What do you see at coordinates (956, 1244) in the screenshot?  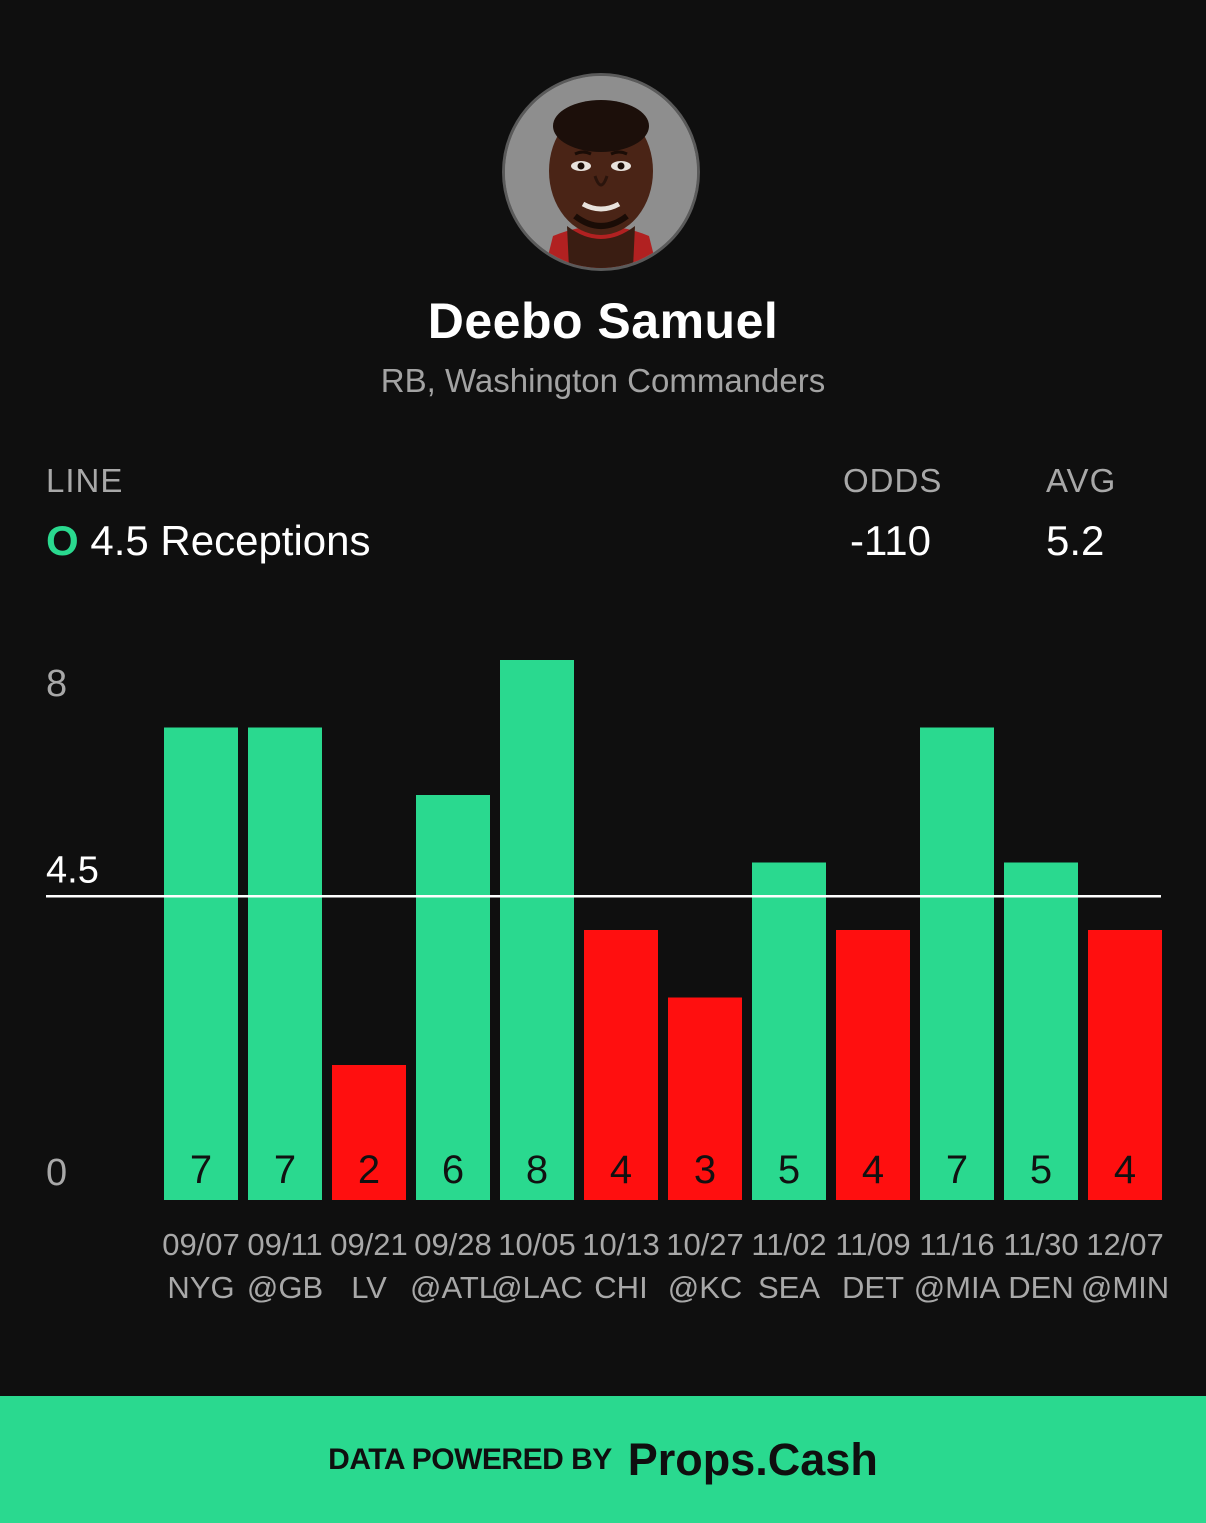 I see `x-tick-date: 11/16` at bounding box center [956, 1244].